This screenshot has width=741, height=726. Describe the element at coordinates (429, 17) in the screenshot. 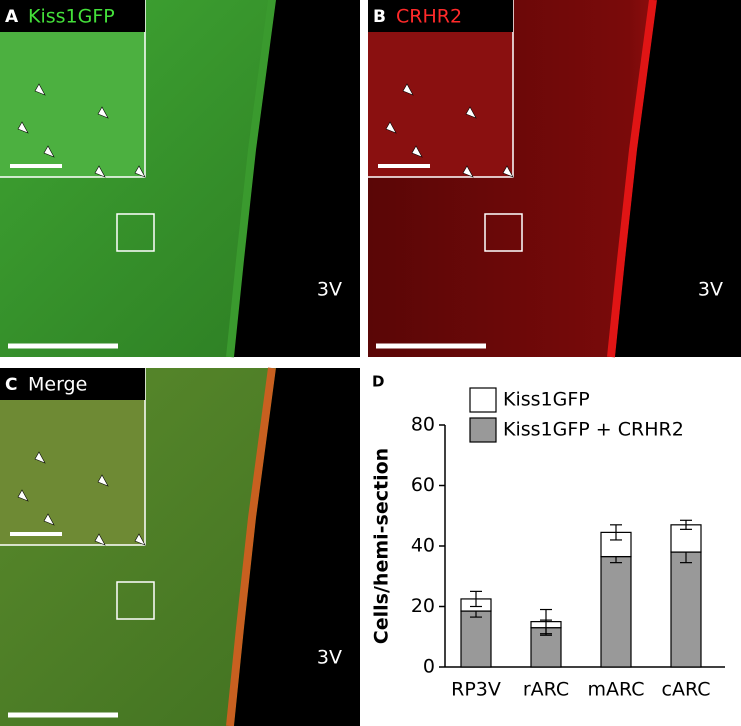

I see `panel-title: CRHR2` at that location.